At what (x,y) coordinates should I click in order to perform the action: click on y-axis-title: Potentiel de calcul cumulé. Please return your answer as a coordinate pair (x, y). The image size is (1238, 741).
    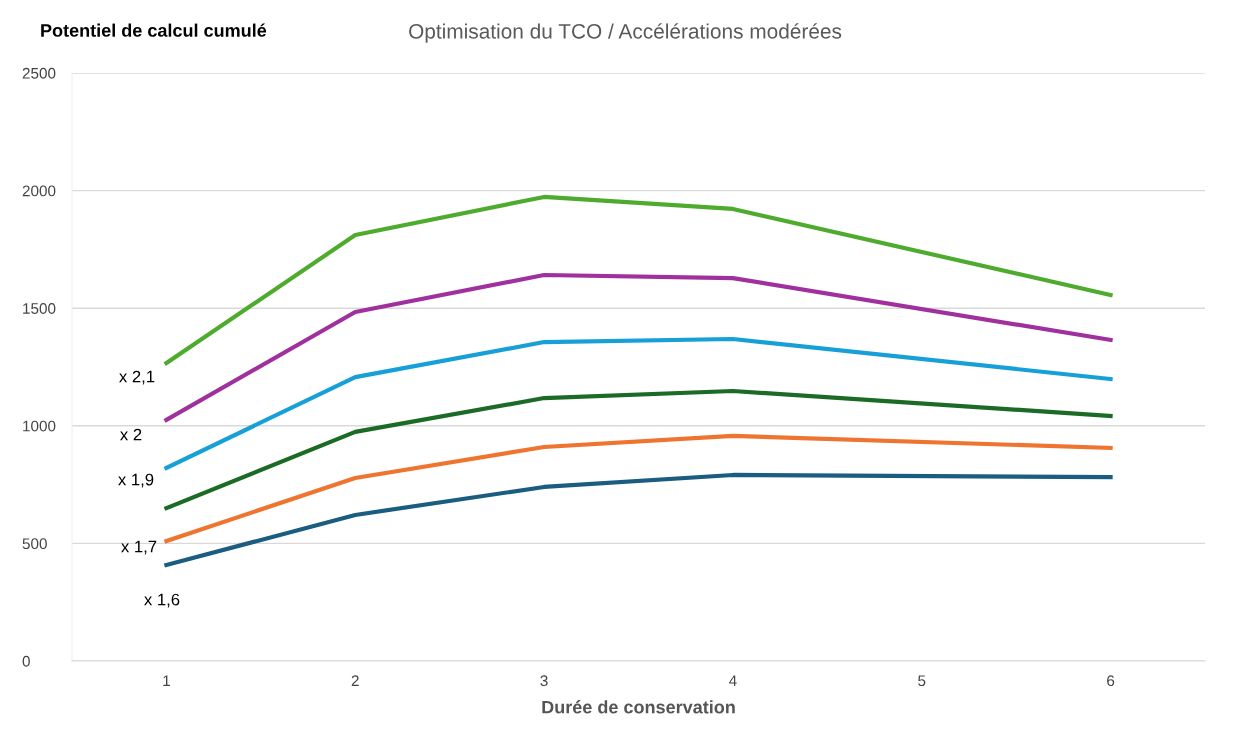
    Looking at the image, I should click on (154, 30).